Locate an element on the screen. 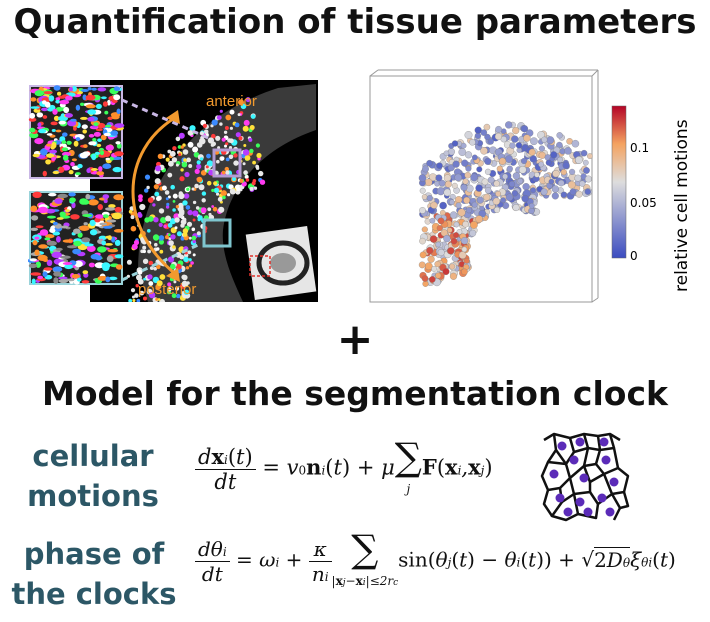  cell-points is located at coordinates (505, 204).